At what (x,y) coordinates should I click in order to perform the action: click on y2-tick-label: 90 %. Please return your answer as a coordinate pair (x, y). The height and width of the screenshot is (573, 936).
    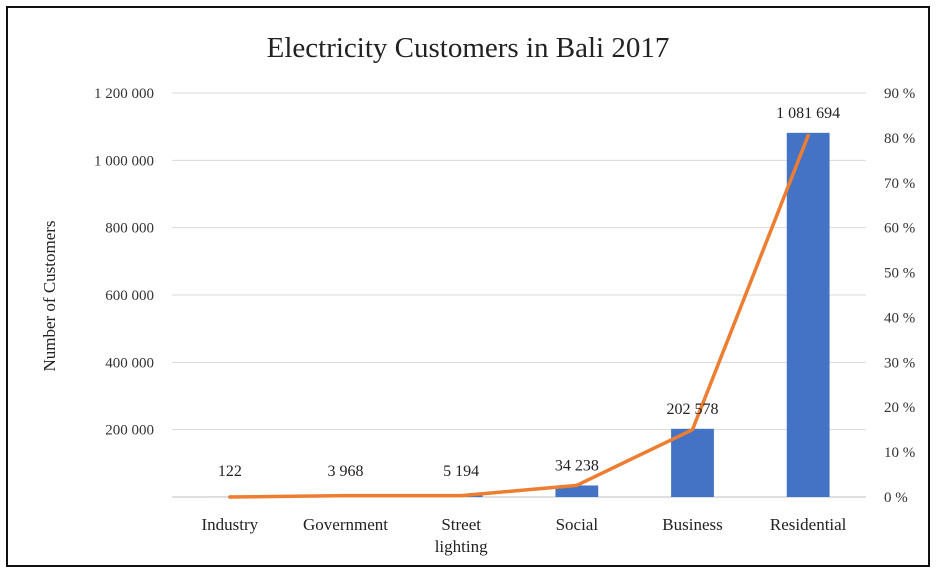
    Looking at the image, I should click on (899, 94).